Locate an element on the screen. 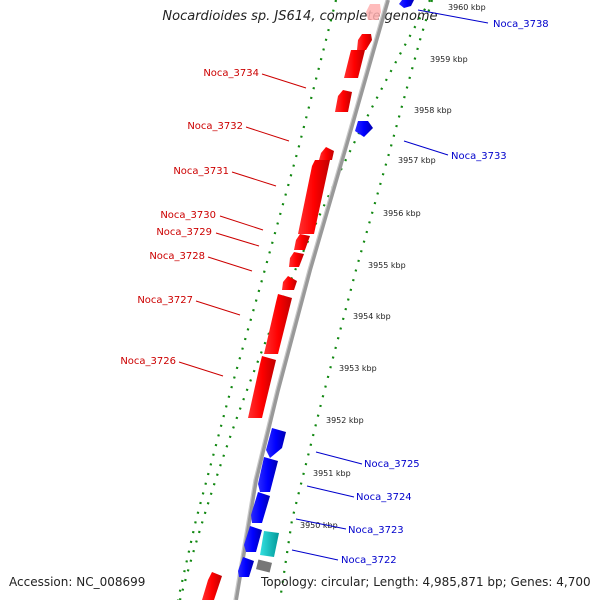  gene-label-noca-3730: Noca_3730 is located at coordinates (188, 215).